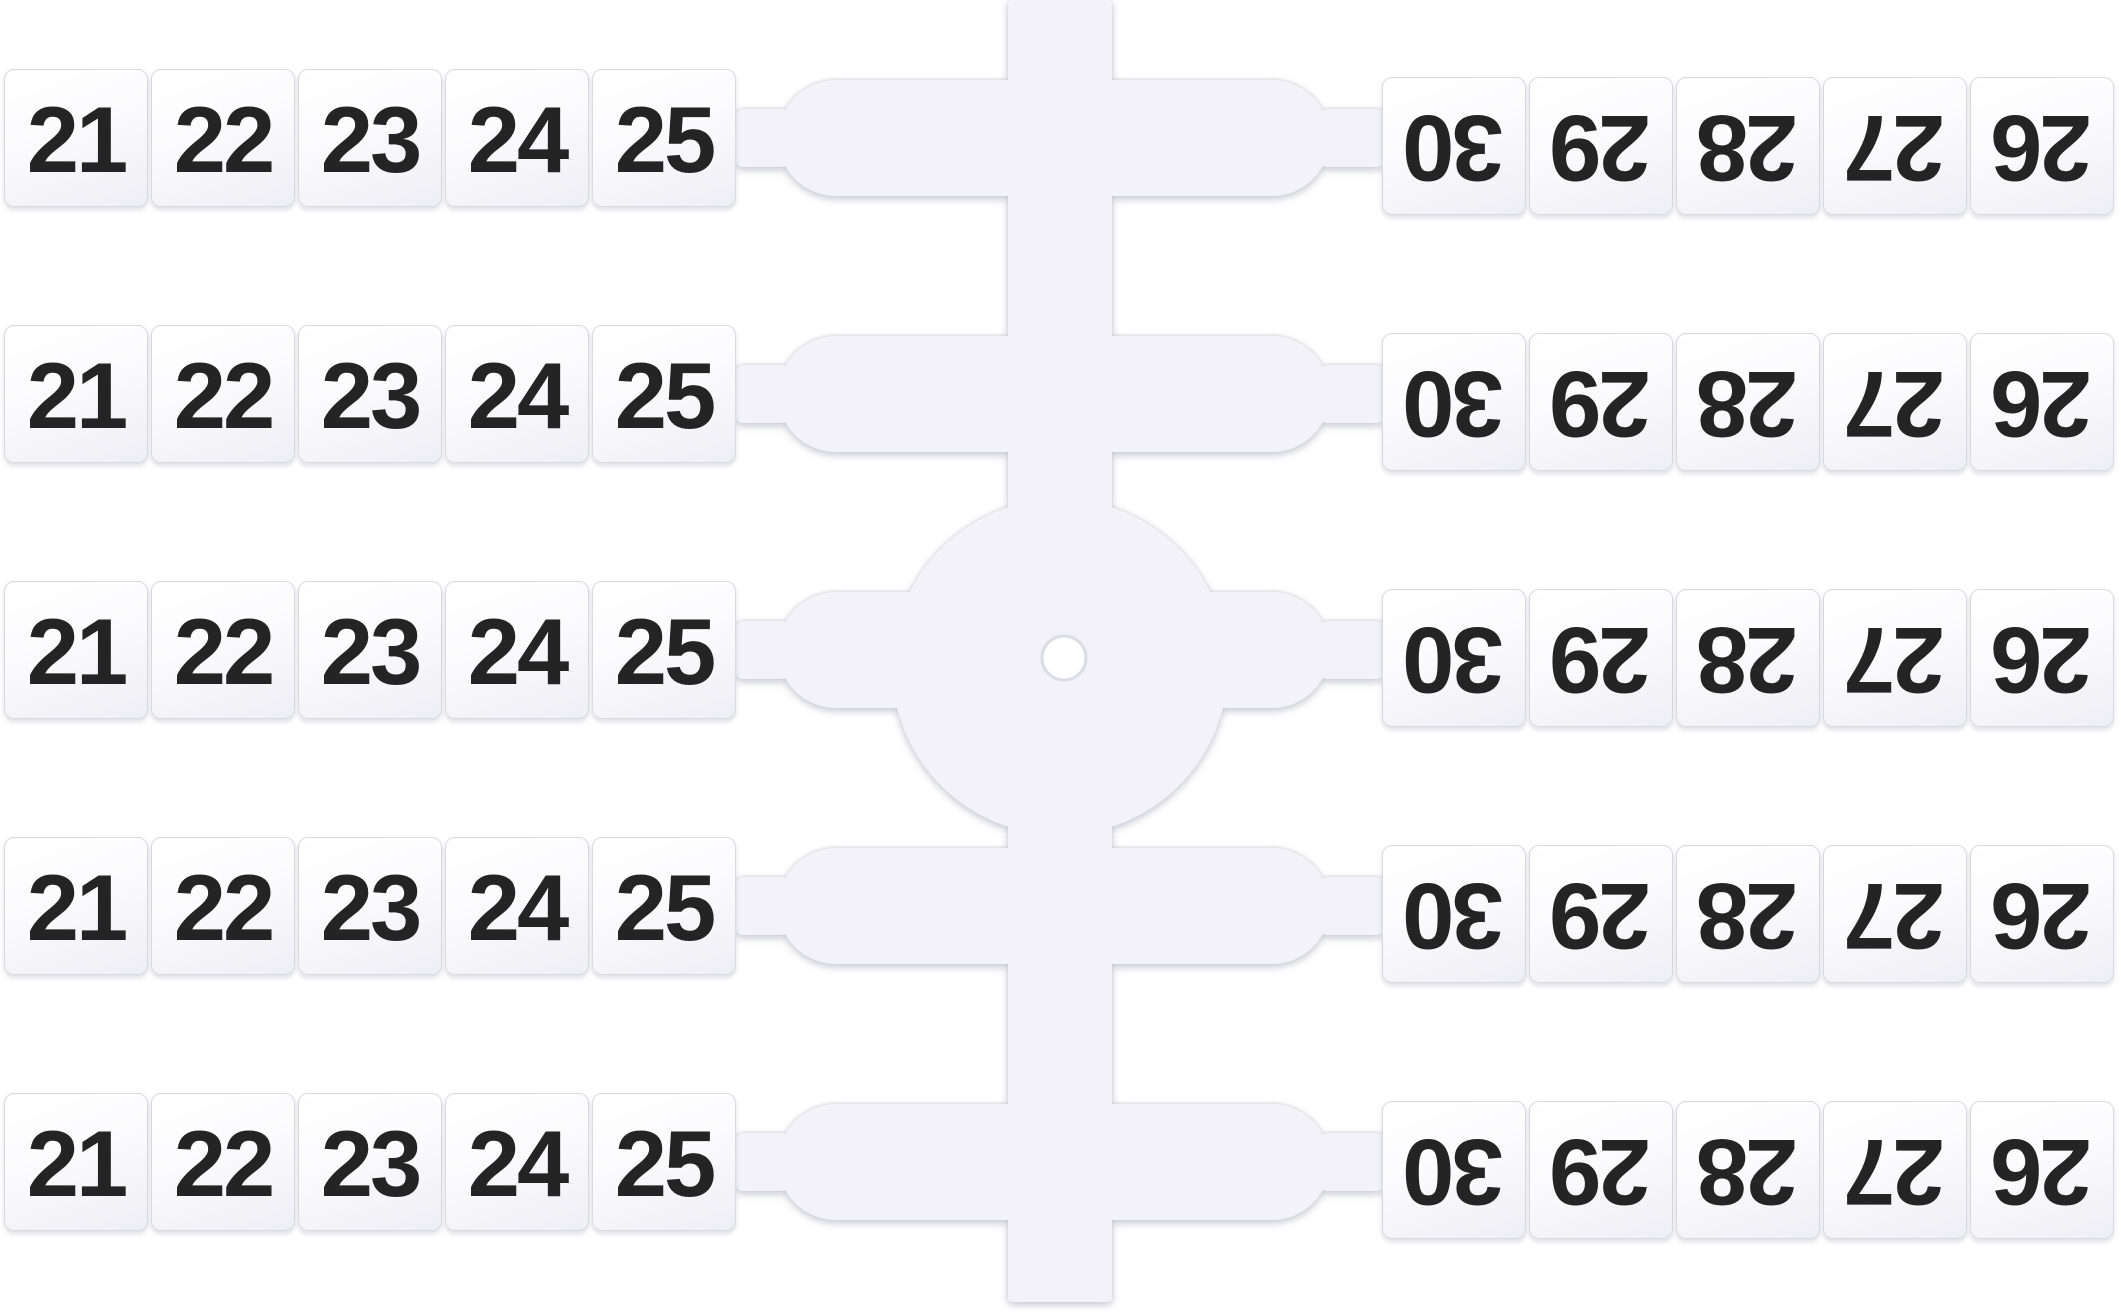 The width and height of the screenshot is (2121, 1315). I want to click on marker-strip-left-row-3: 21 22 23 24 25, so click(370, 650).